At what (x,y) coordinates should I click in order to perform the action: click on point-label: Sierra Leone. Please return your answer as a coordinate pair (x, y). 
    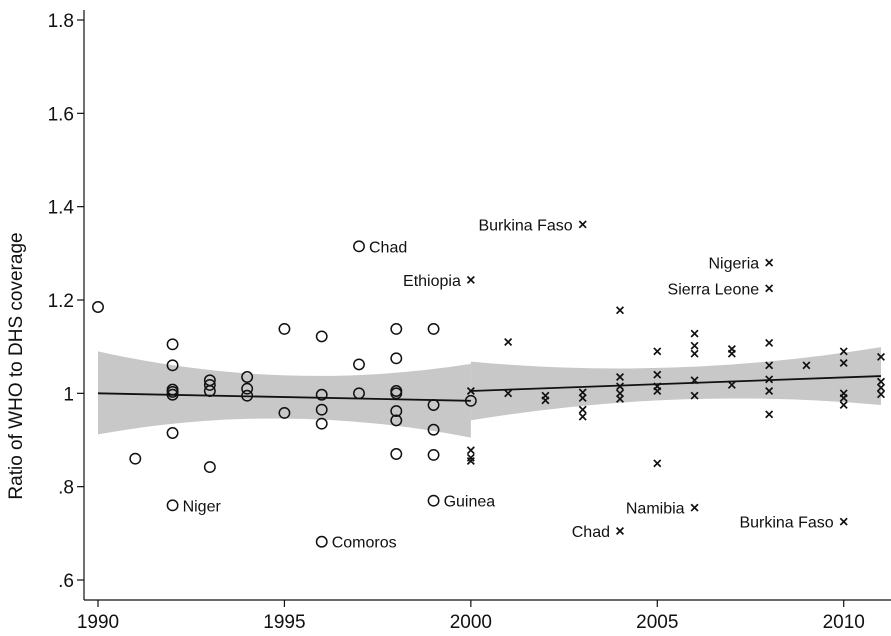
    Looking at the image, I should click on (714, 289).